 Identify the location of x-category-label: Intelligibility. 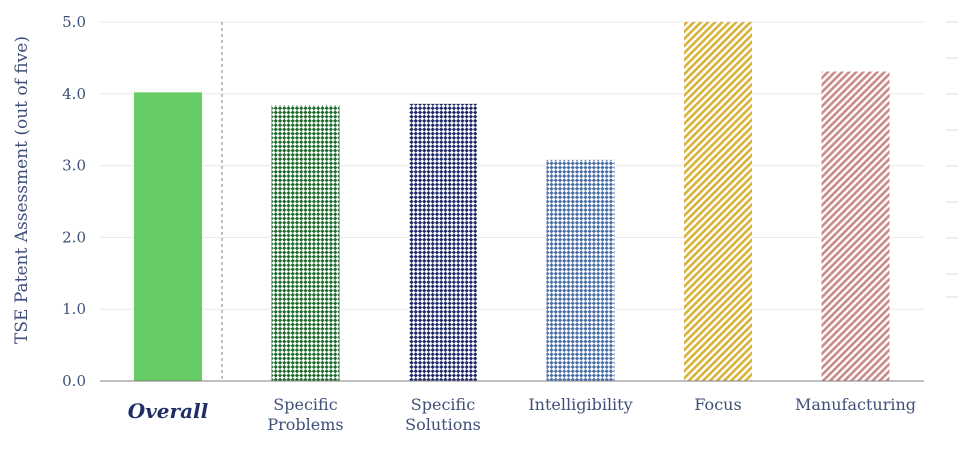
(580, 404).